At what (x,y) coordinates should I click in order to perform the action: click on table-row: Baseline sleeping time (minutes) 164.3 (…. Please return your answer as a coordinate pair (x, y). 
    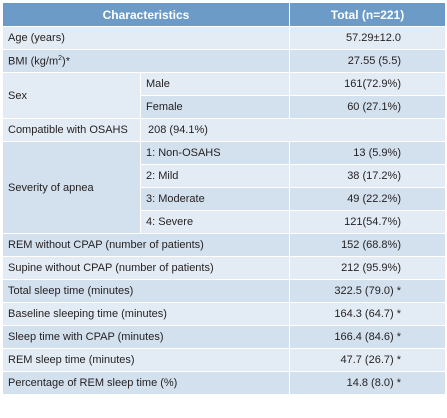
    Looking at the image, I should click on (224, 314).